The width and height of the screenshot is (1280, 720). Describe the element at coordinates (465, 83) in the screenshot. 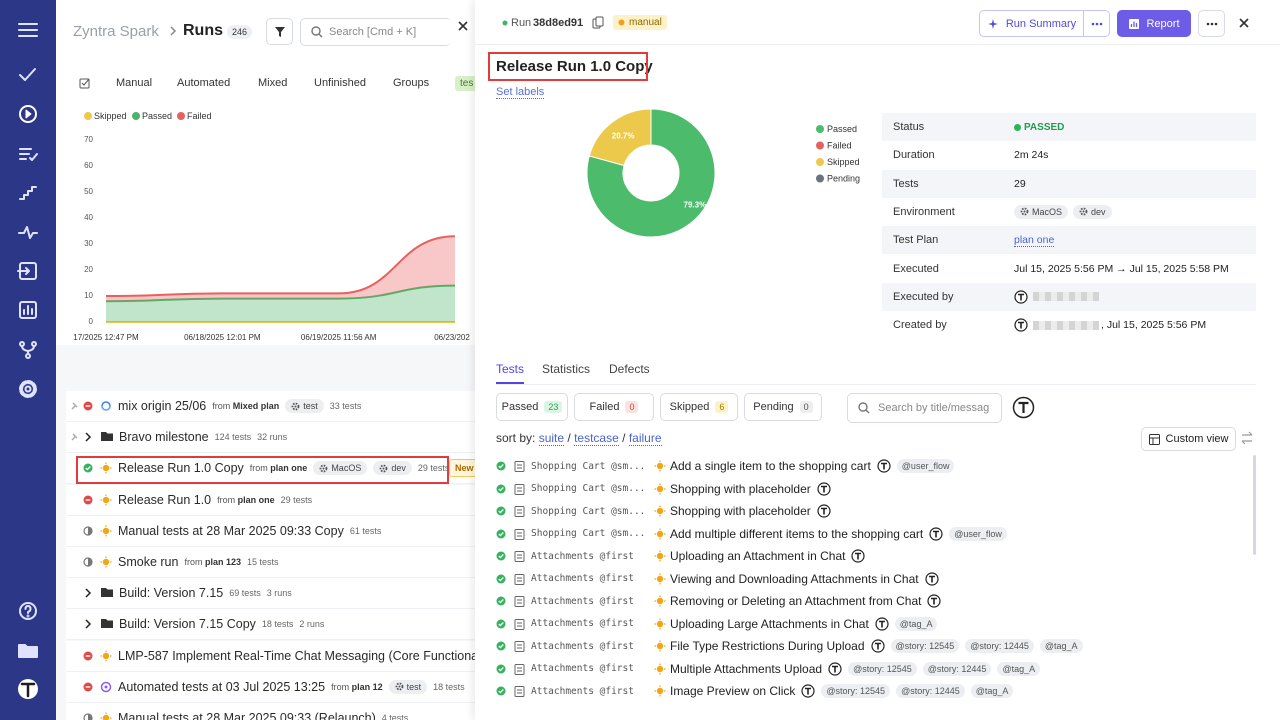

I see `filter-tag: tes` at that location.